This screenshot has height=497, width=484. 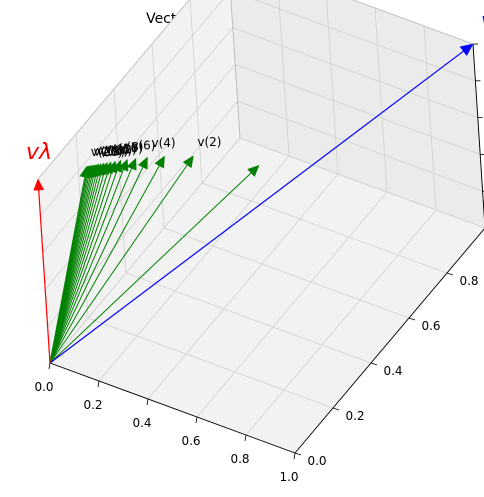 I want to click on x-tick-label: 0.4, so click(x=141, y=423).